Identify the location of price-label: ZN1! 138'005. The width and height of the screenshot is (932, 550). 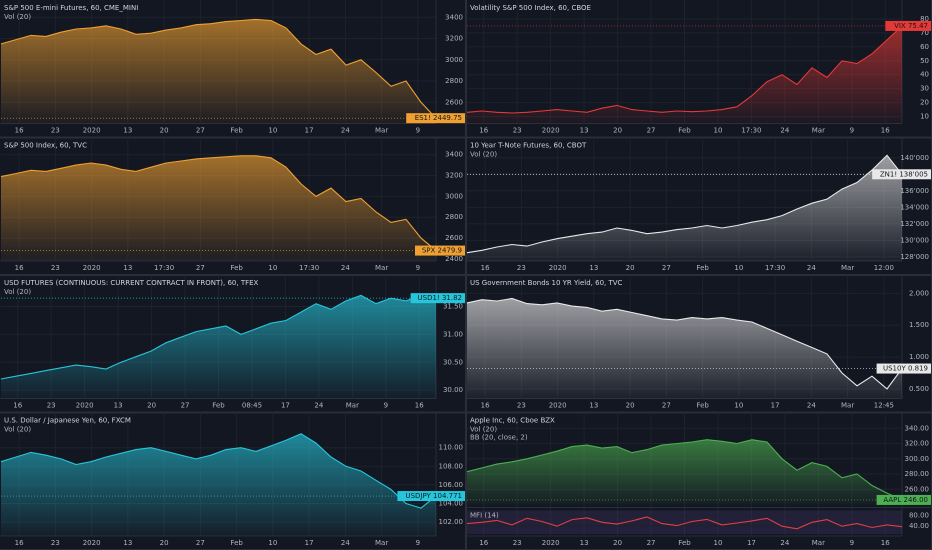
(904, 174).